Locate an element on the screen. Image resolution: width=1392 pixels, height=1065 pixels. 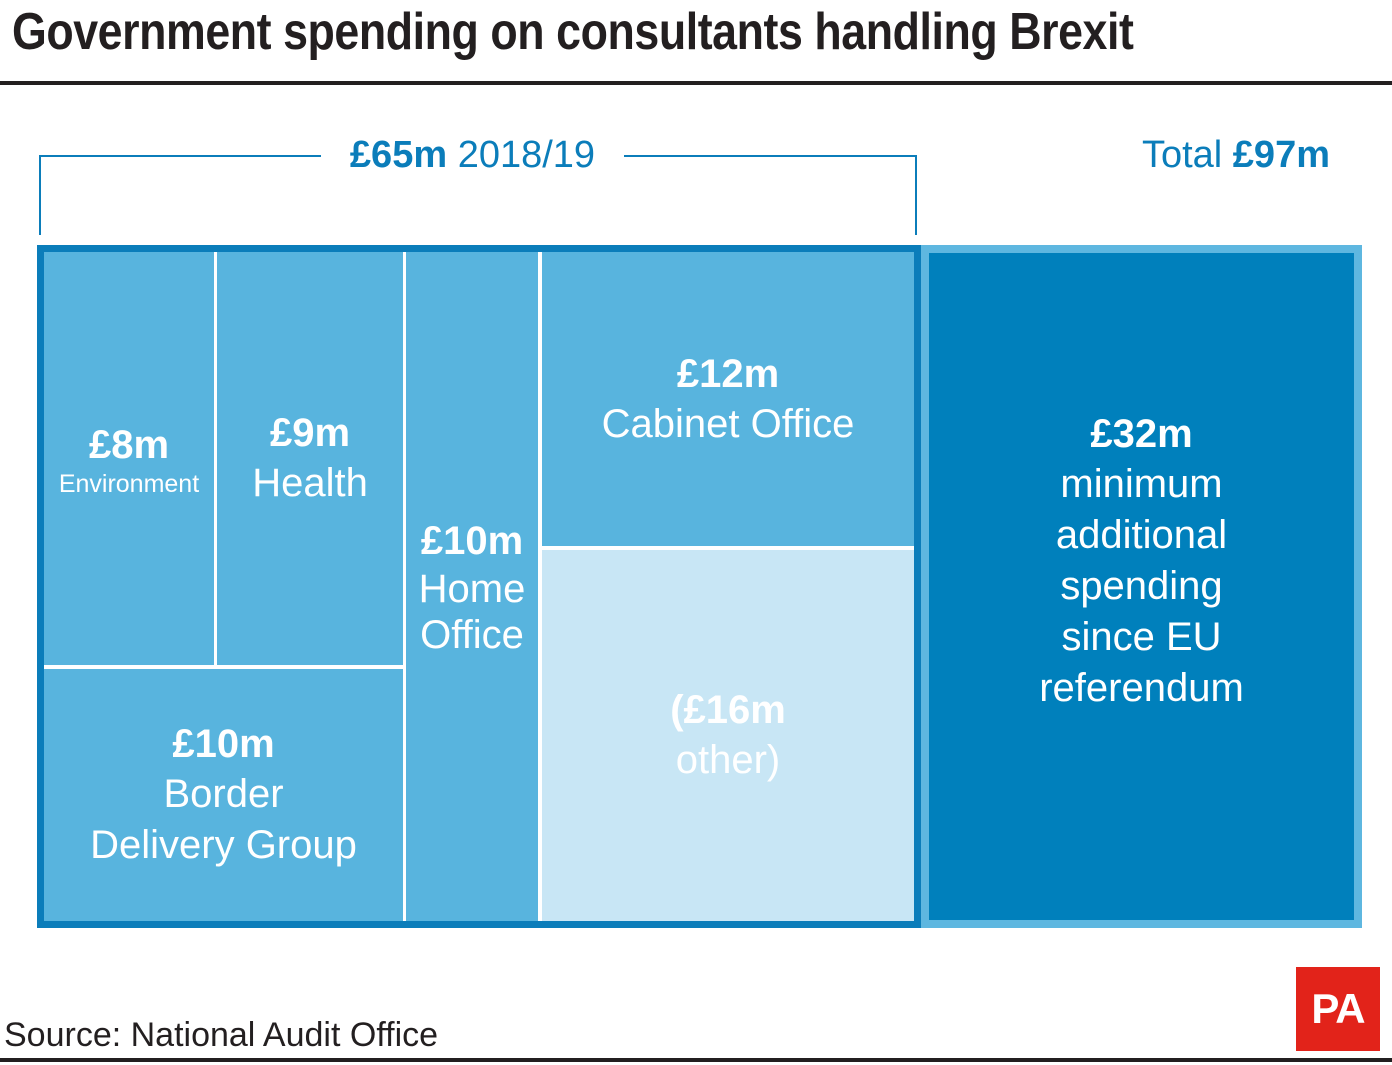
total-label: Total £97m is located at coordinates (1205, 155).